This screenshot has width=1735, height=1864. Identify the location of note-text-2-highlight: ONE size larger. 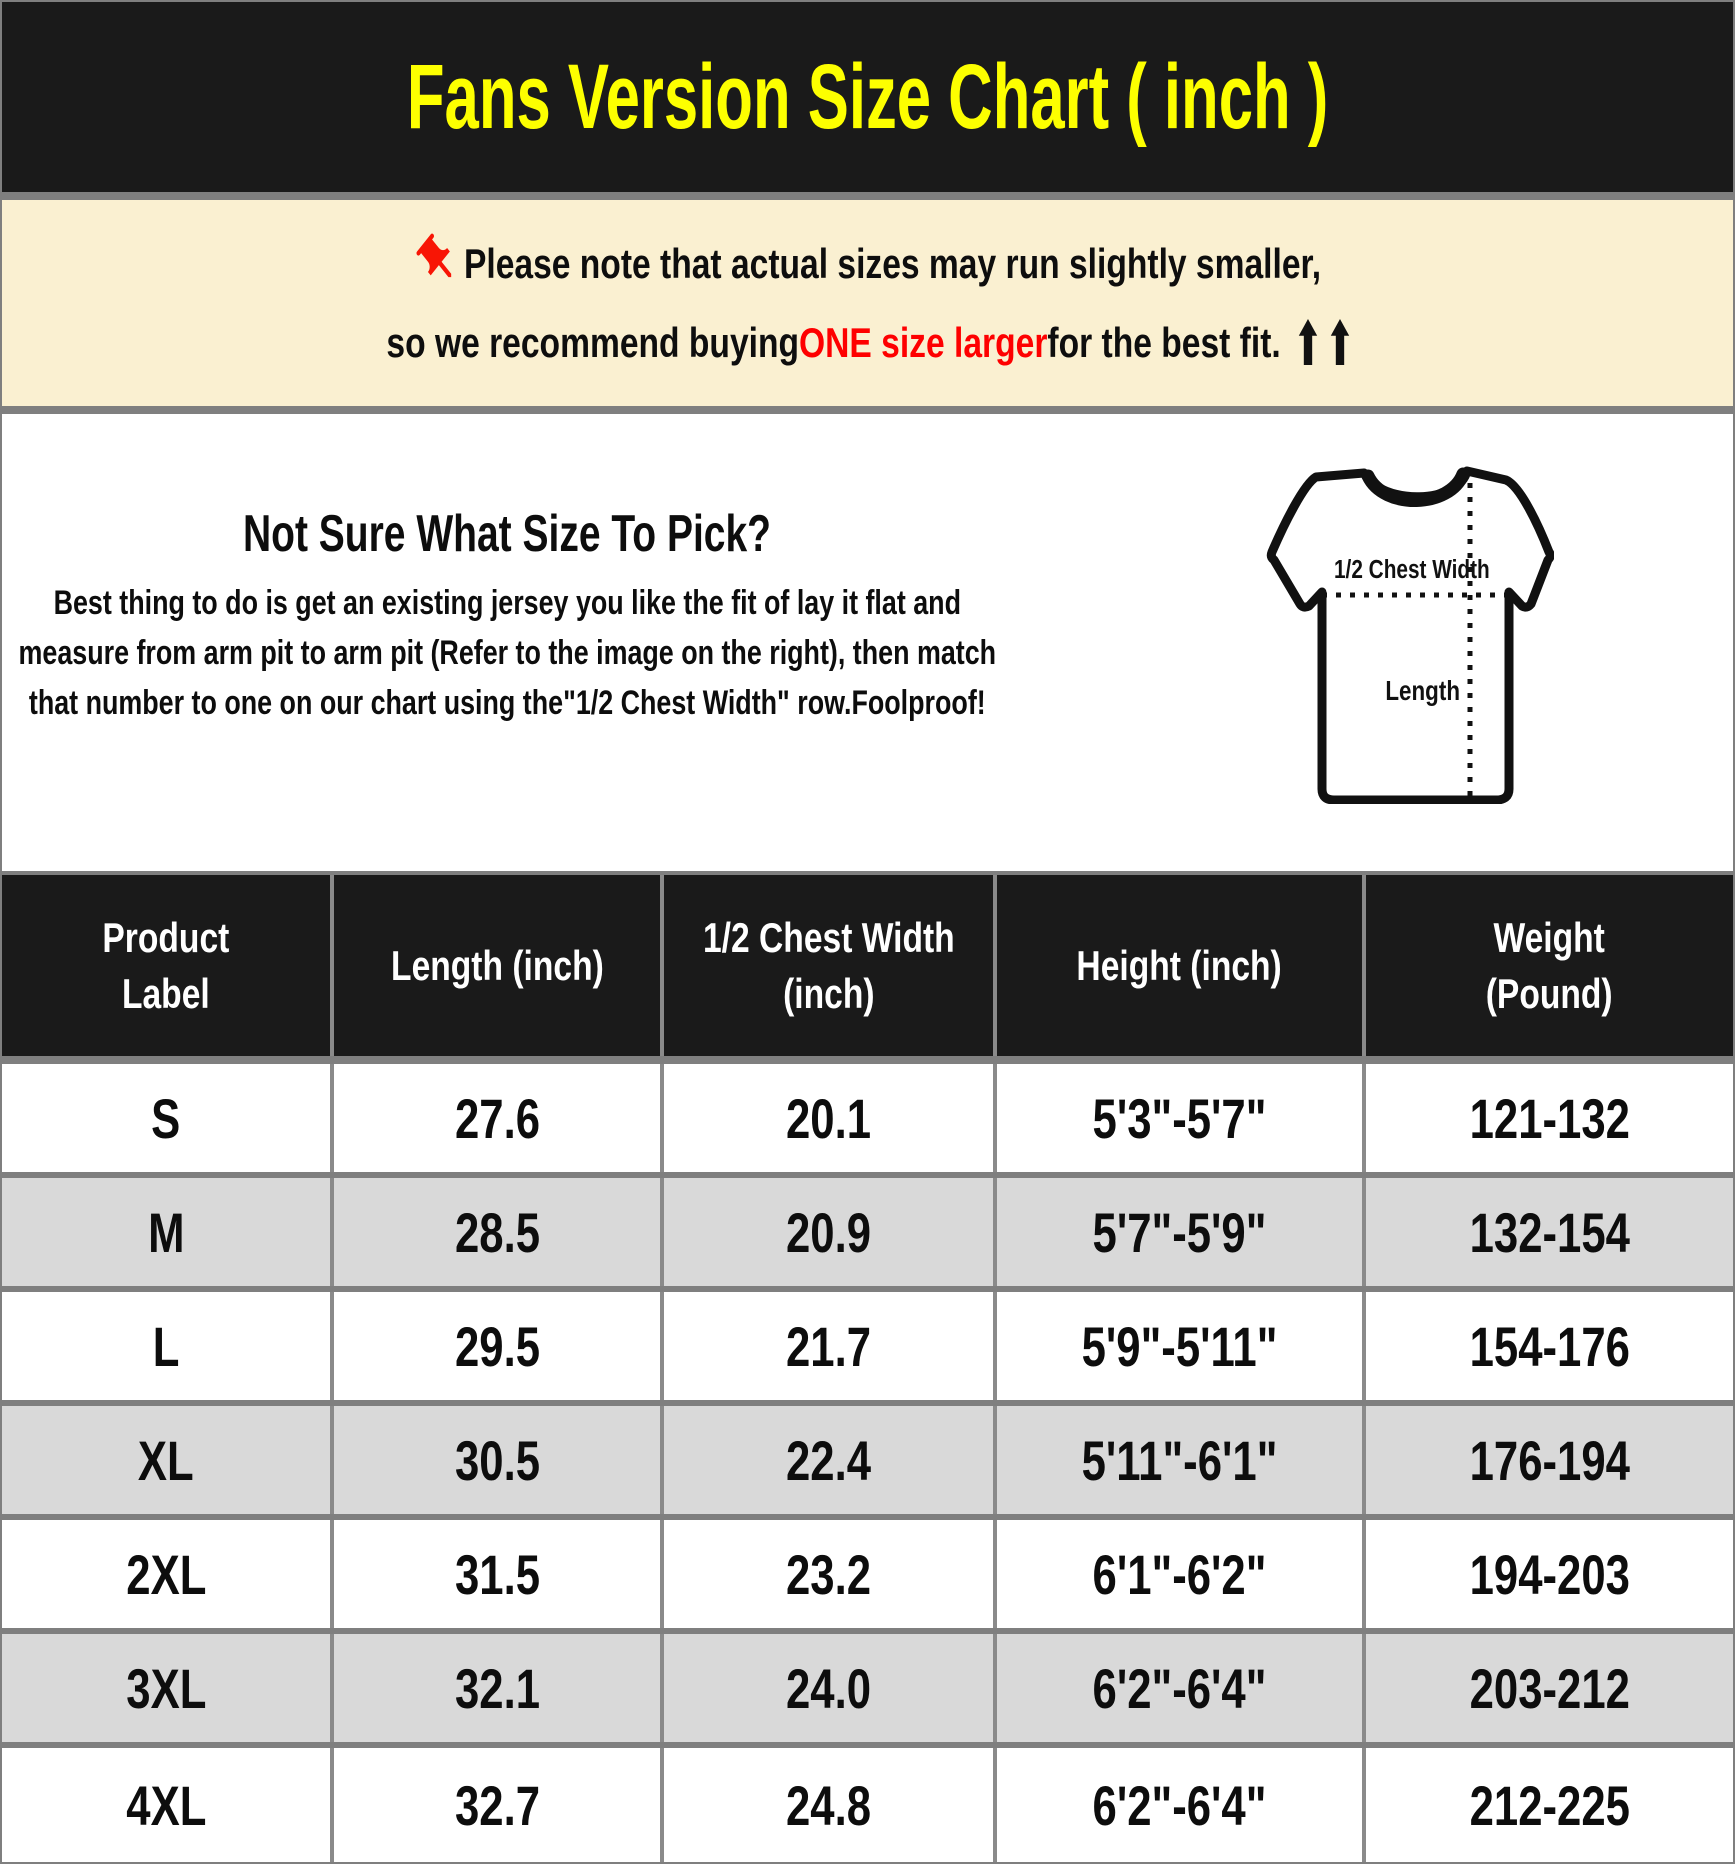
(922, 342).